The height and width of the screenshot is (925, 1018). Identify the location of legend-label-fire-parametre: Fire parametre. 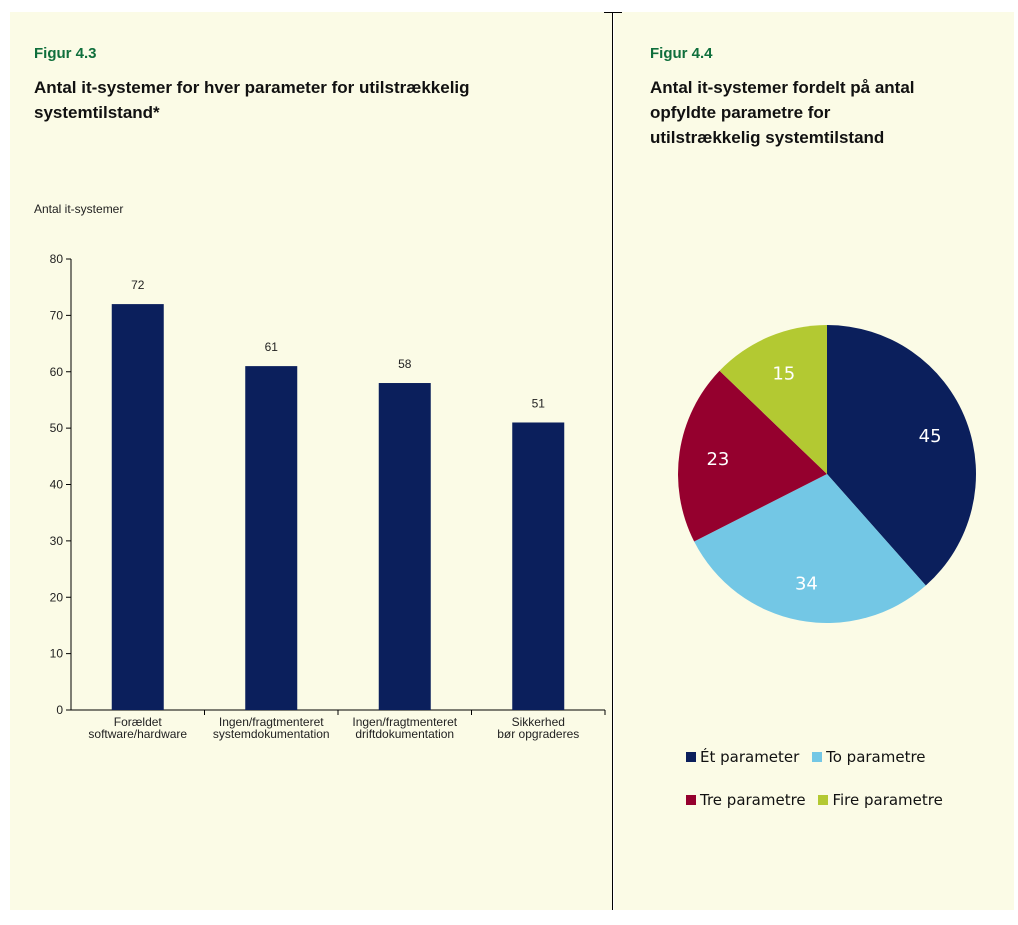
(887, 800).